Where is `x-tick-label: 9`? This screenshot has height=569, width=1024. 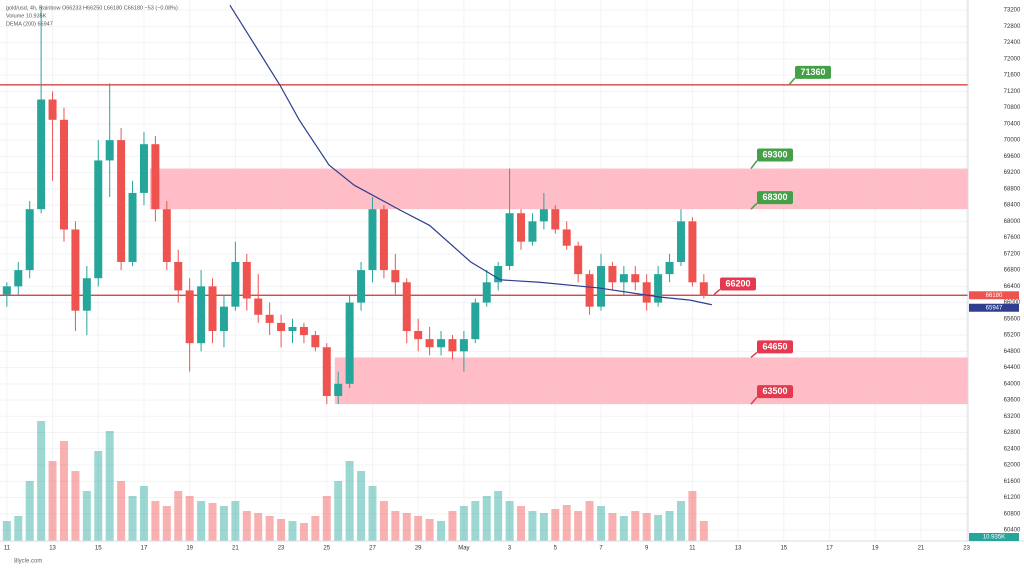
x-tick-label: 9 is located at coordinates (647, 549).